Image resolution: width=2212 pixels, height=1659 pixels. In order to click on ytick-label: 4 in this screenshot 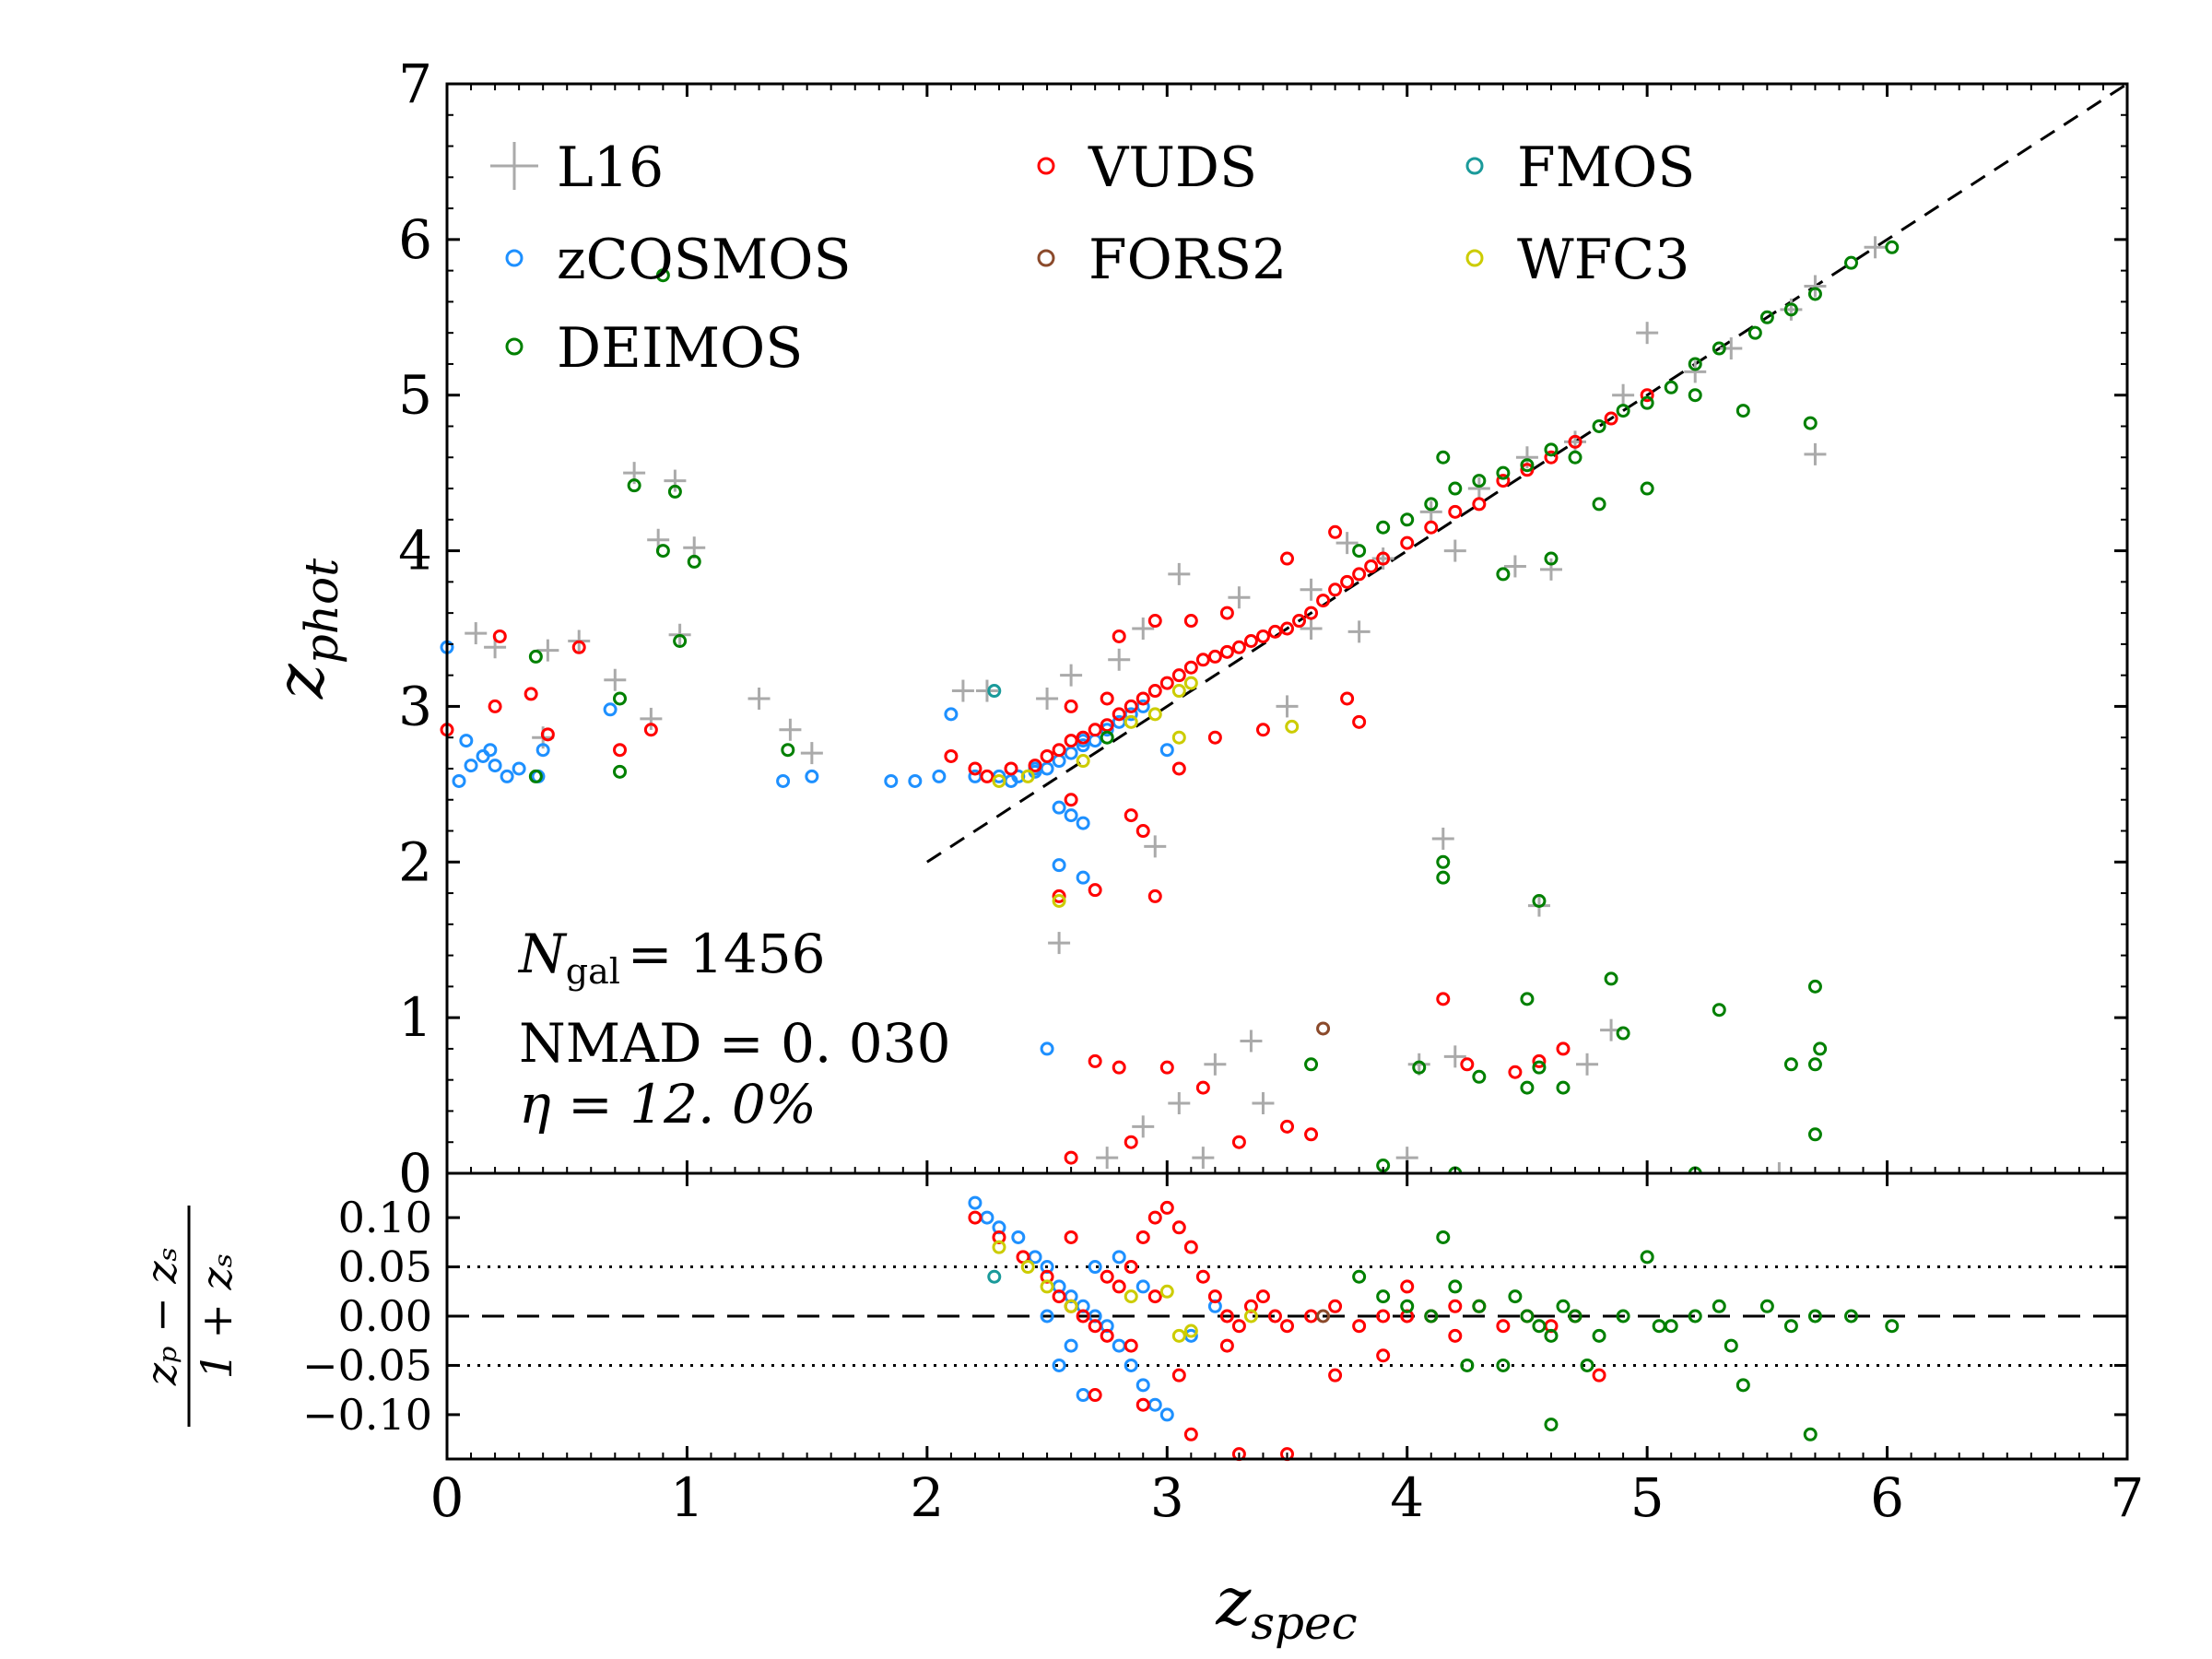, I will do `click(415, 551)`.